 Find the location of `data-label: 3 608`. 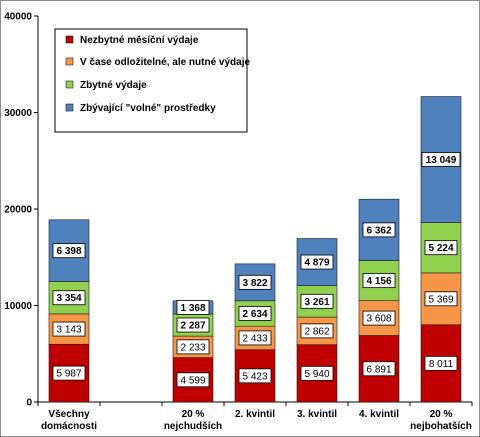

data-label: 3 608 is located at coordinates (378, 319).